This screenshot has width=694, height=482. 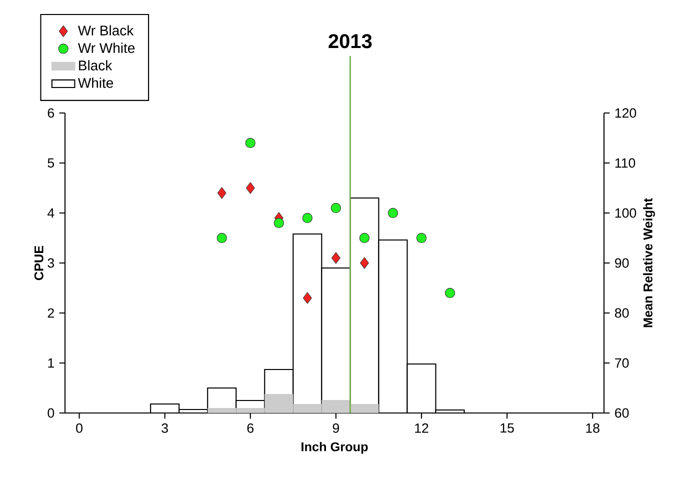 What do you see at coordinates (96, 83) in the screenshot?
I see `legend-label: White` at bounding box center [96, 83].